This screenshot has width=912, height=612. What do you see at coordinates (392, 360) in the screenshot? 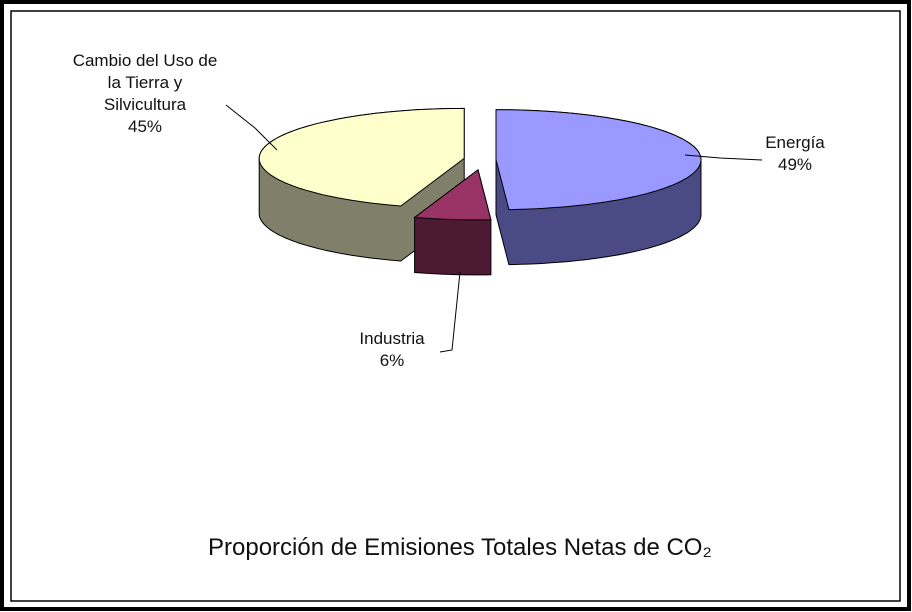
I see `value-label: 6%` at bounding box center [392, 360].